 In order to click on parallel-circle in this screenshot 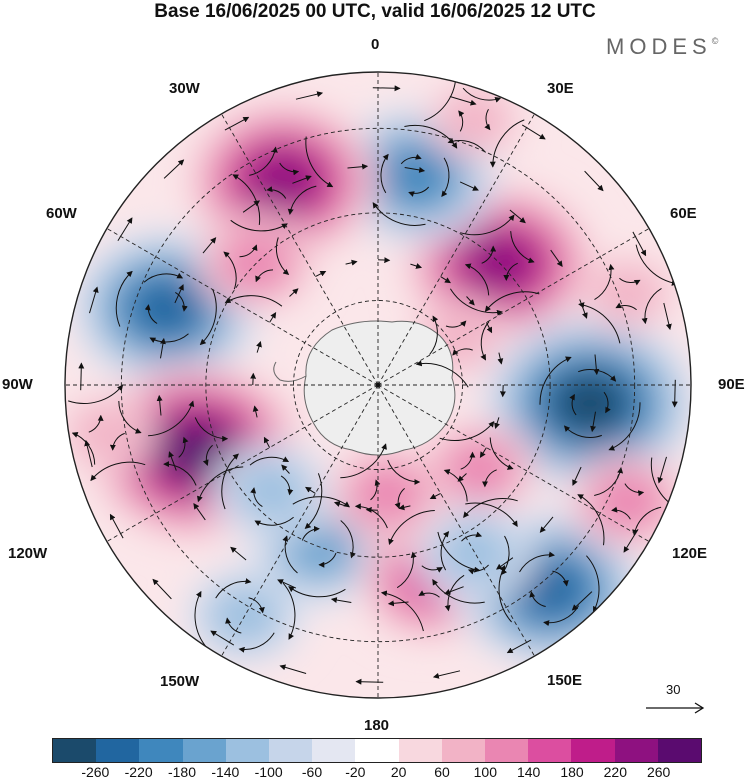, I will do `click(378, 385)`.